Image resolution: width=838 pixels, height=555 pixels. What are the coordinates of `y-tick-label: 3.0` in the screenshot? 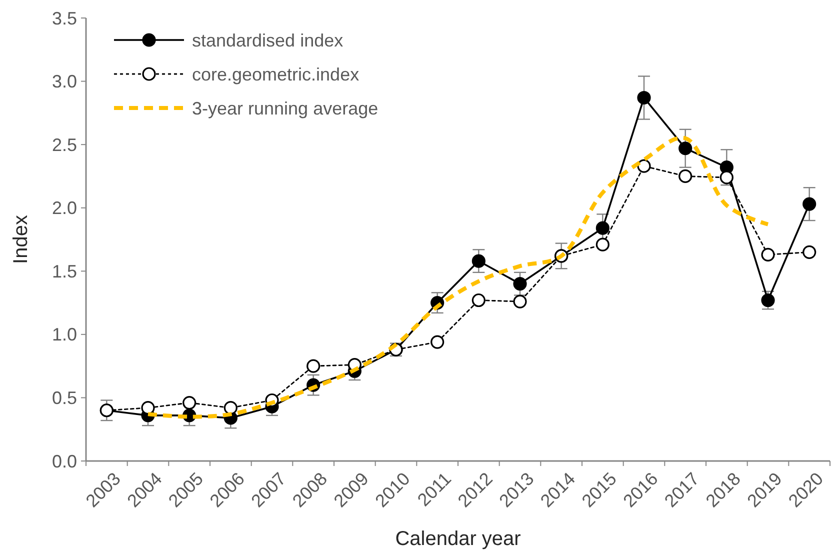 It's located at (64, 82).